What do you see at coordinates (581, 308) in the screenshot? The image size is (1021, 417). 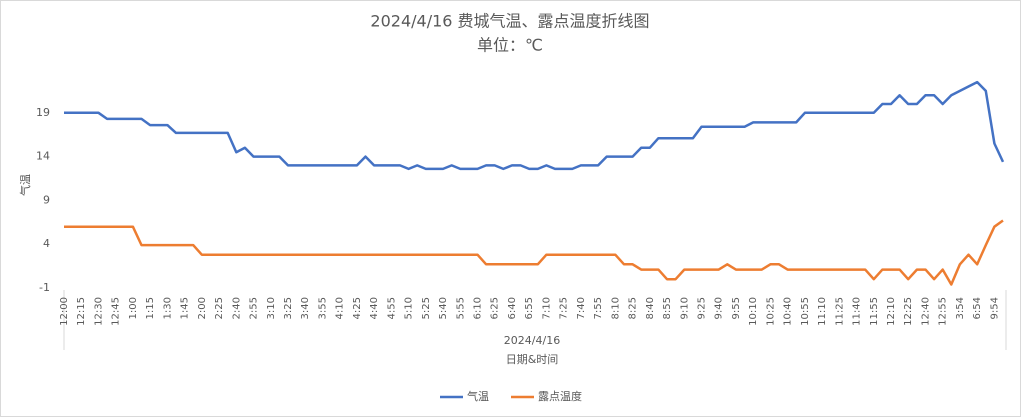 I see `x-tick-label: 7:40` at bounding box center [581, 308].